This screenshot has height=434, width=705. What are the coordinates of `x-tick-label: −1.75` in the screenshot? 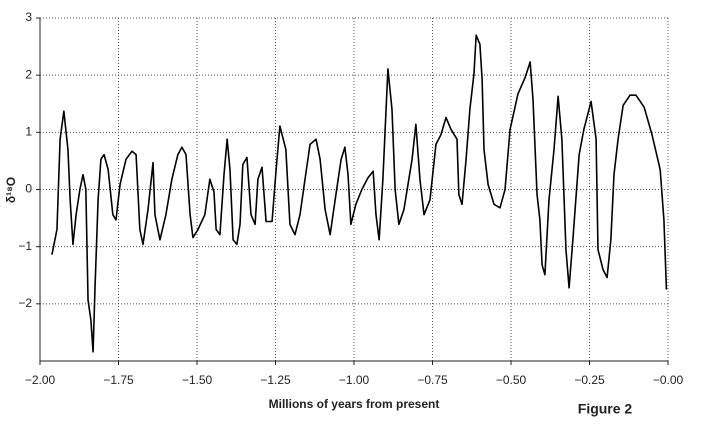 It's located at (118, 380).